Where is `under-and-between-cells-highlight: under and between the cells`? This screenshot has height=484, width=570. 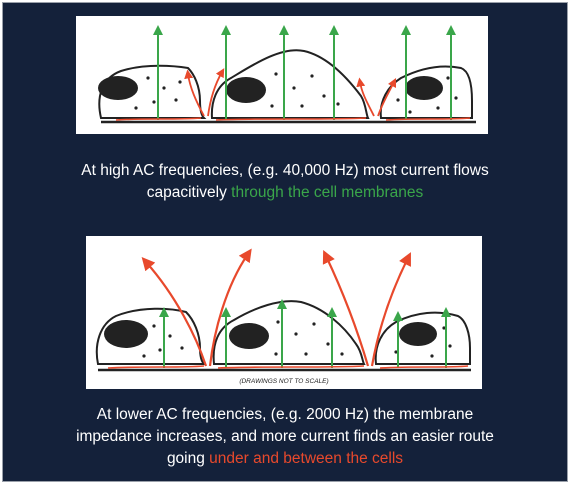 under-and-between-cells-highlight: under and between the cells is located at coordinates (306, 458).